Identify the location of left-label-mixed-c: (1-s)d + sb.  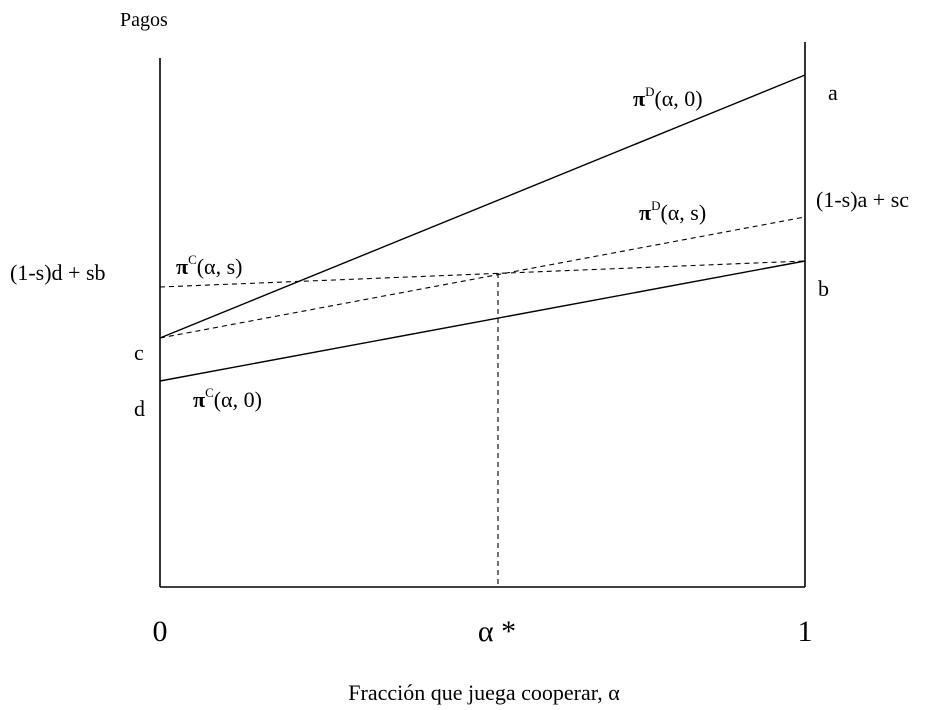
(58, 272).